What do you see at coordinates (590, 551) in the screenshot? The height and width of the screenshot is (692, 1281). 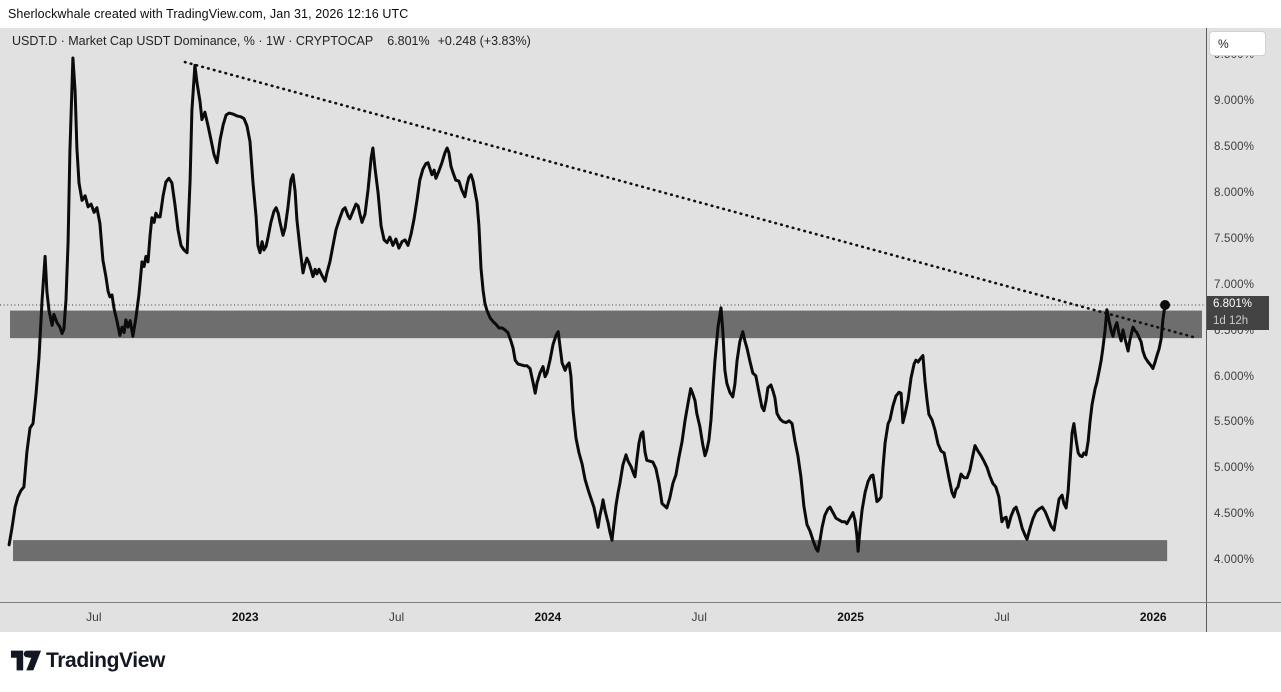 I see `support-zone-rectangle` at bounding box center [590, 551].